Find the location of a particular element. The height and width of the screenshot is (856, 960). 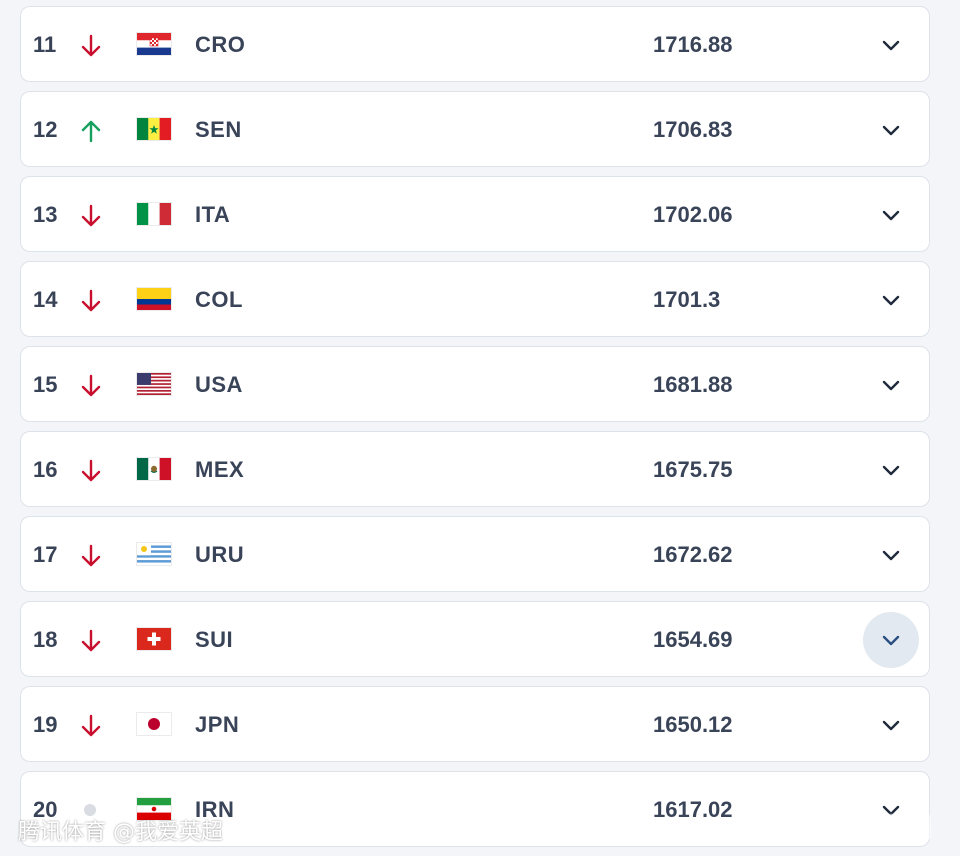

rank-number: 17 is located at coordinates (45, 554).